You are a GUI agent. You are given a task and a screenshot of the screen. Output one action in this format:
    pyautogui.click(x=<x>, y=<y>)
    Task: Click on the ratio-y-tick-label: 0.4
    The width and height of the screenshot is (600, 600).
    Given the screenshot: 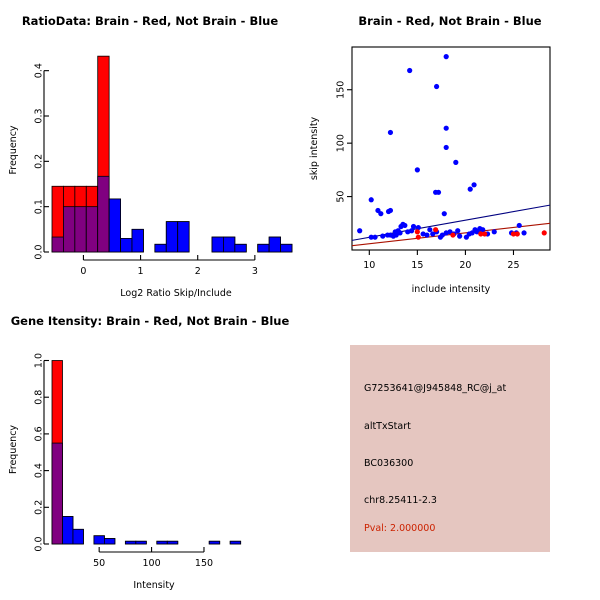 What is the action you would take?
    pyautogui.click(x=39, y=70)
    